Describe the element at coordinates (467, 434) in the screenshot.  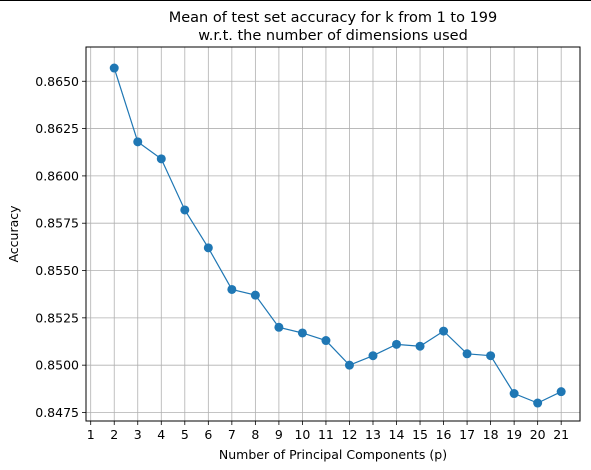
I see `x-tick-label: 17` at that location.